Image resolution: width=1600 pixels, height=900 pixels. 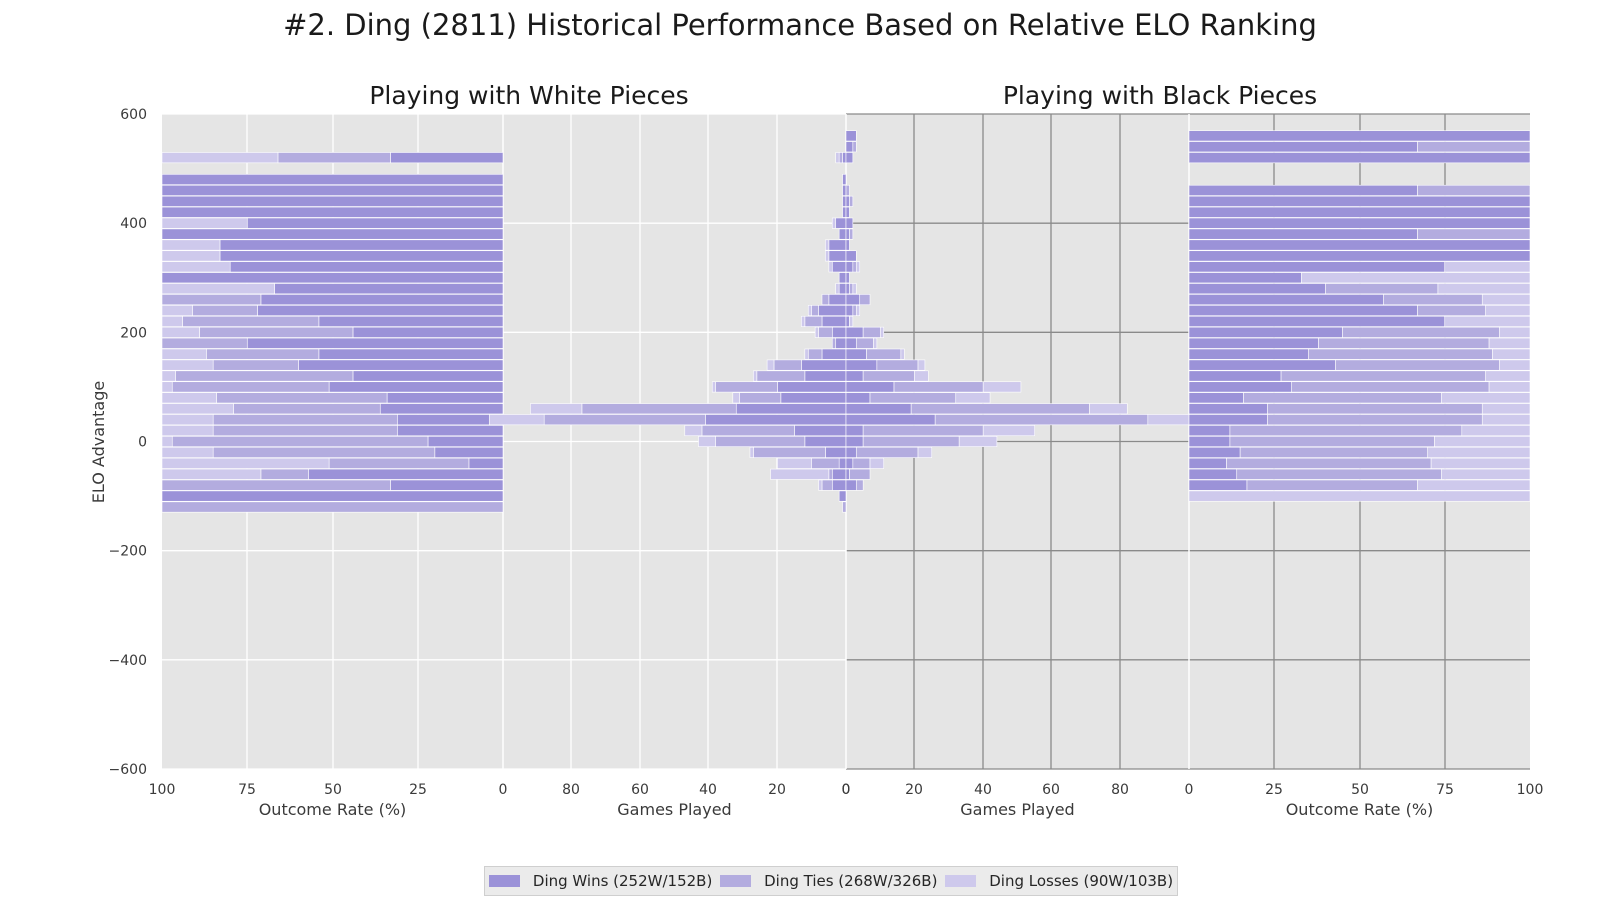 I want to click on white-panel-title: Playing with White Pieces, so click(x=528, y=95).